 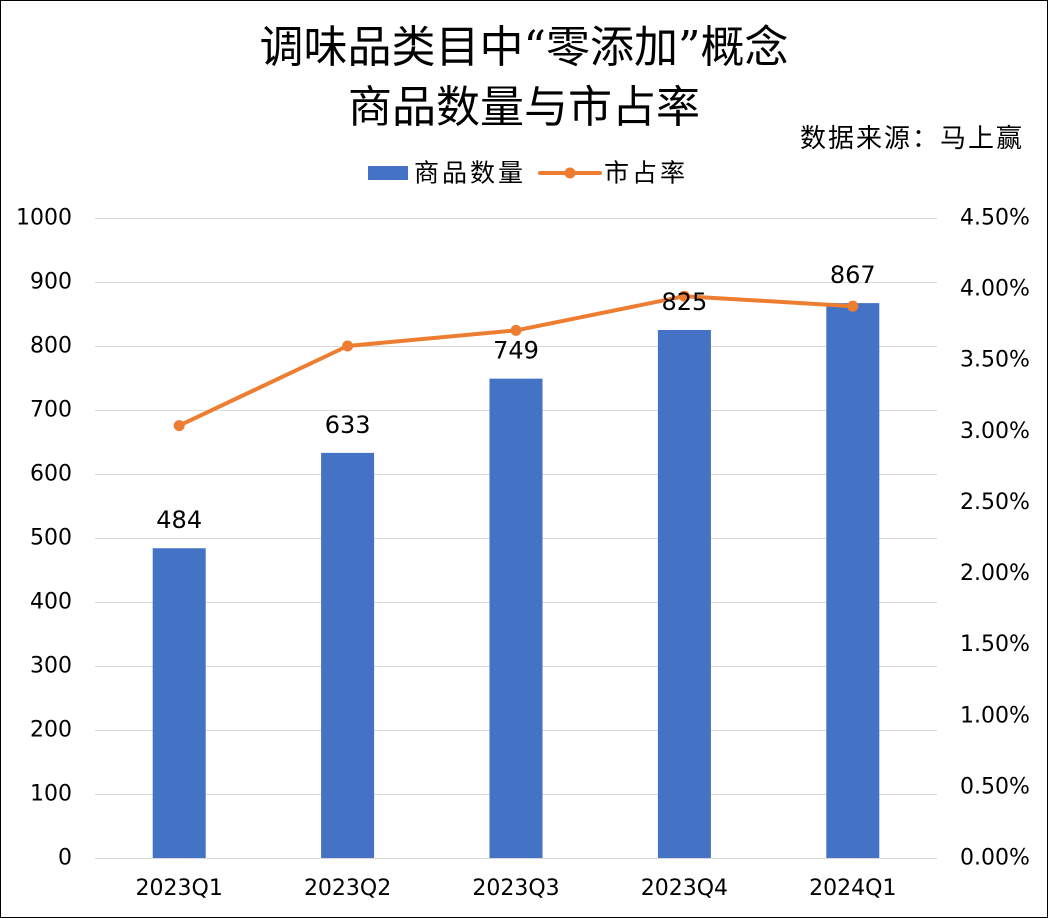 I want to click on legend-label-share: 市占率, so click(x=646, y=173).